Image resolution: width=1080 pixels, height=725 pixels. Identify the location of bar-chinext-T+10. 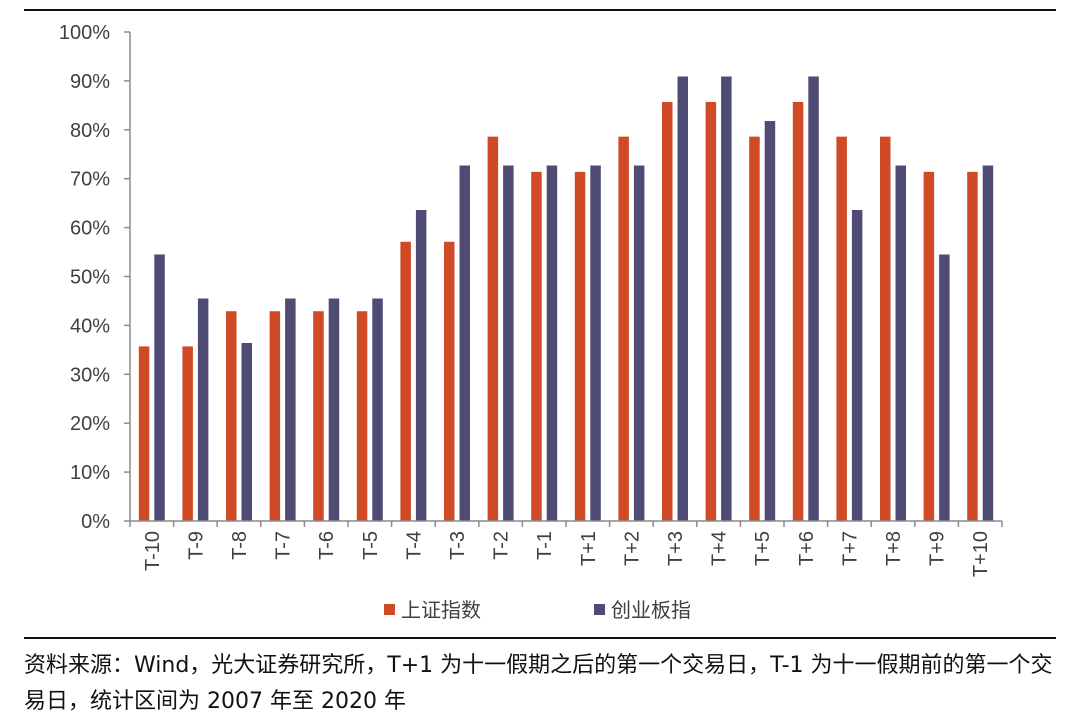
(988, 343).